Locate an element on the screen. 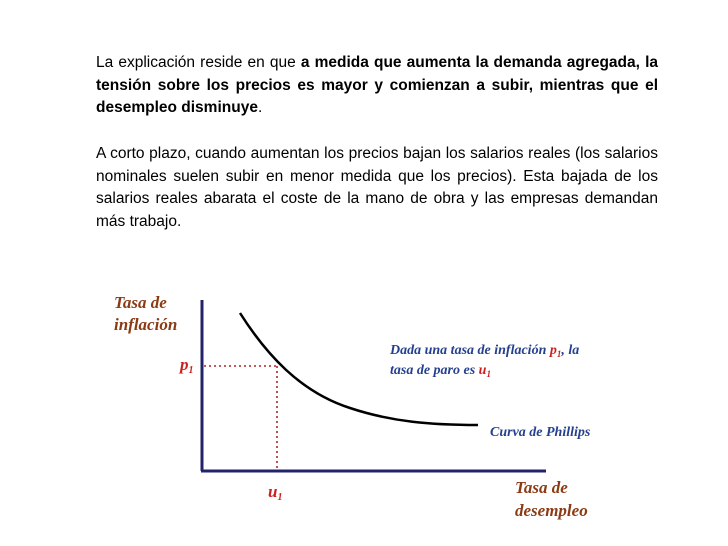 The height and width of the screenshot is (546, 728). annotation-line1: Dada una tasa de inflación p1, la is located at coordinates (484, 351).